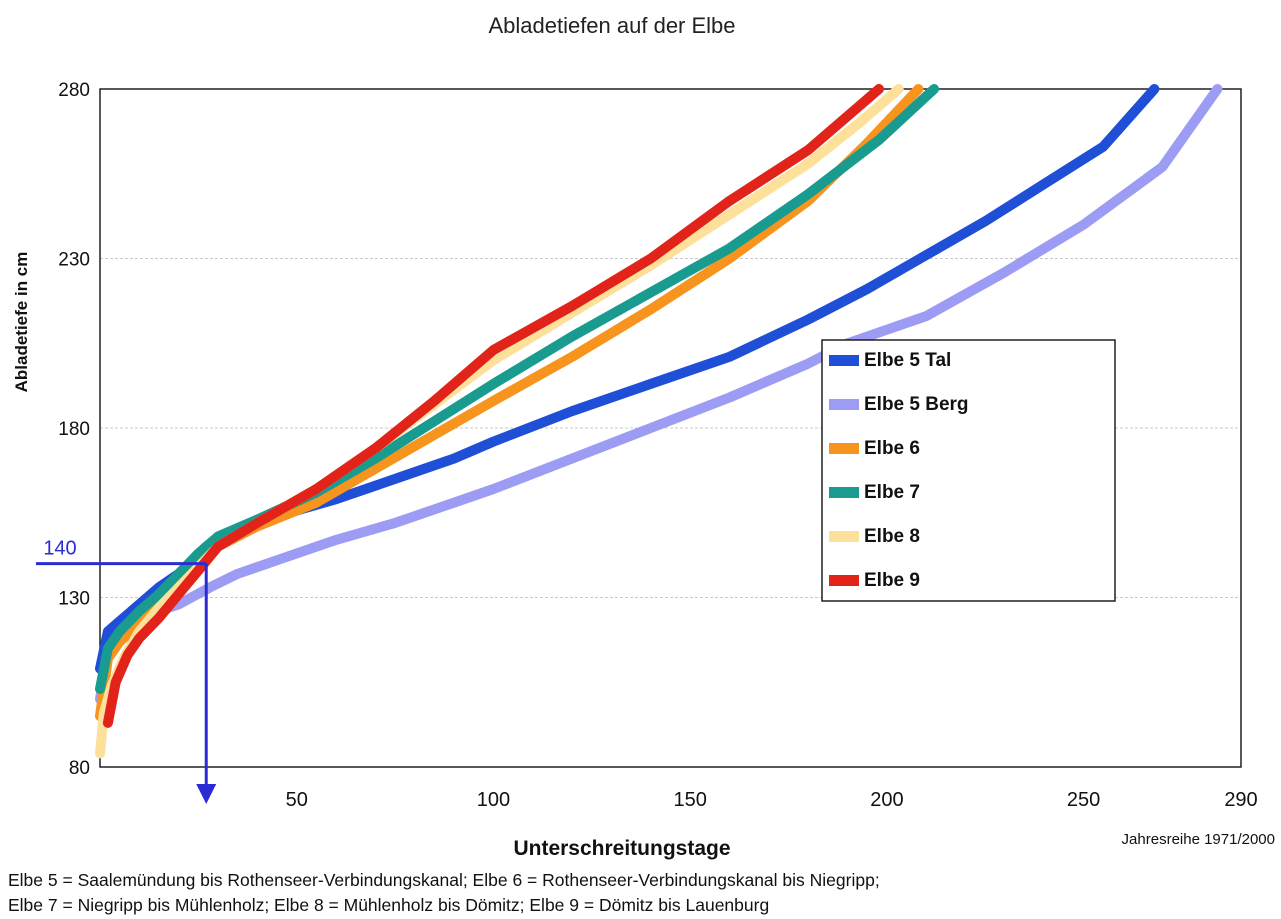 This screenshot has height=919, width=1281. I want to click on chart-title: Abladetiefen auf der Elbe, so click(611, 25).